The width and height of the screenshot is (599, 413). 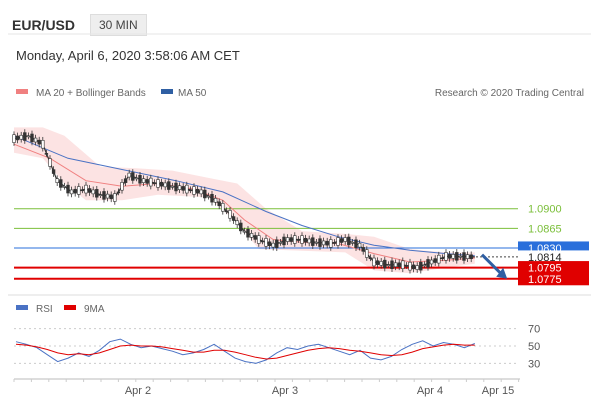 What do you see at coordinates (167, 91) in the screenshot?
I see `ma50-legend-swatch` at bounding box center [167, 91].